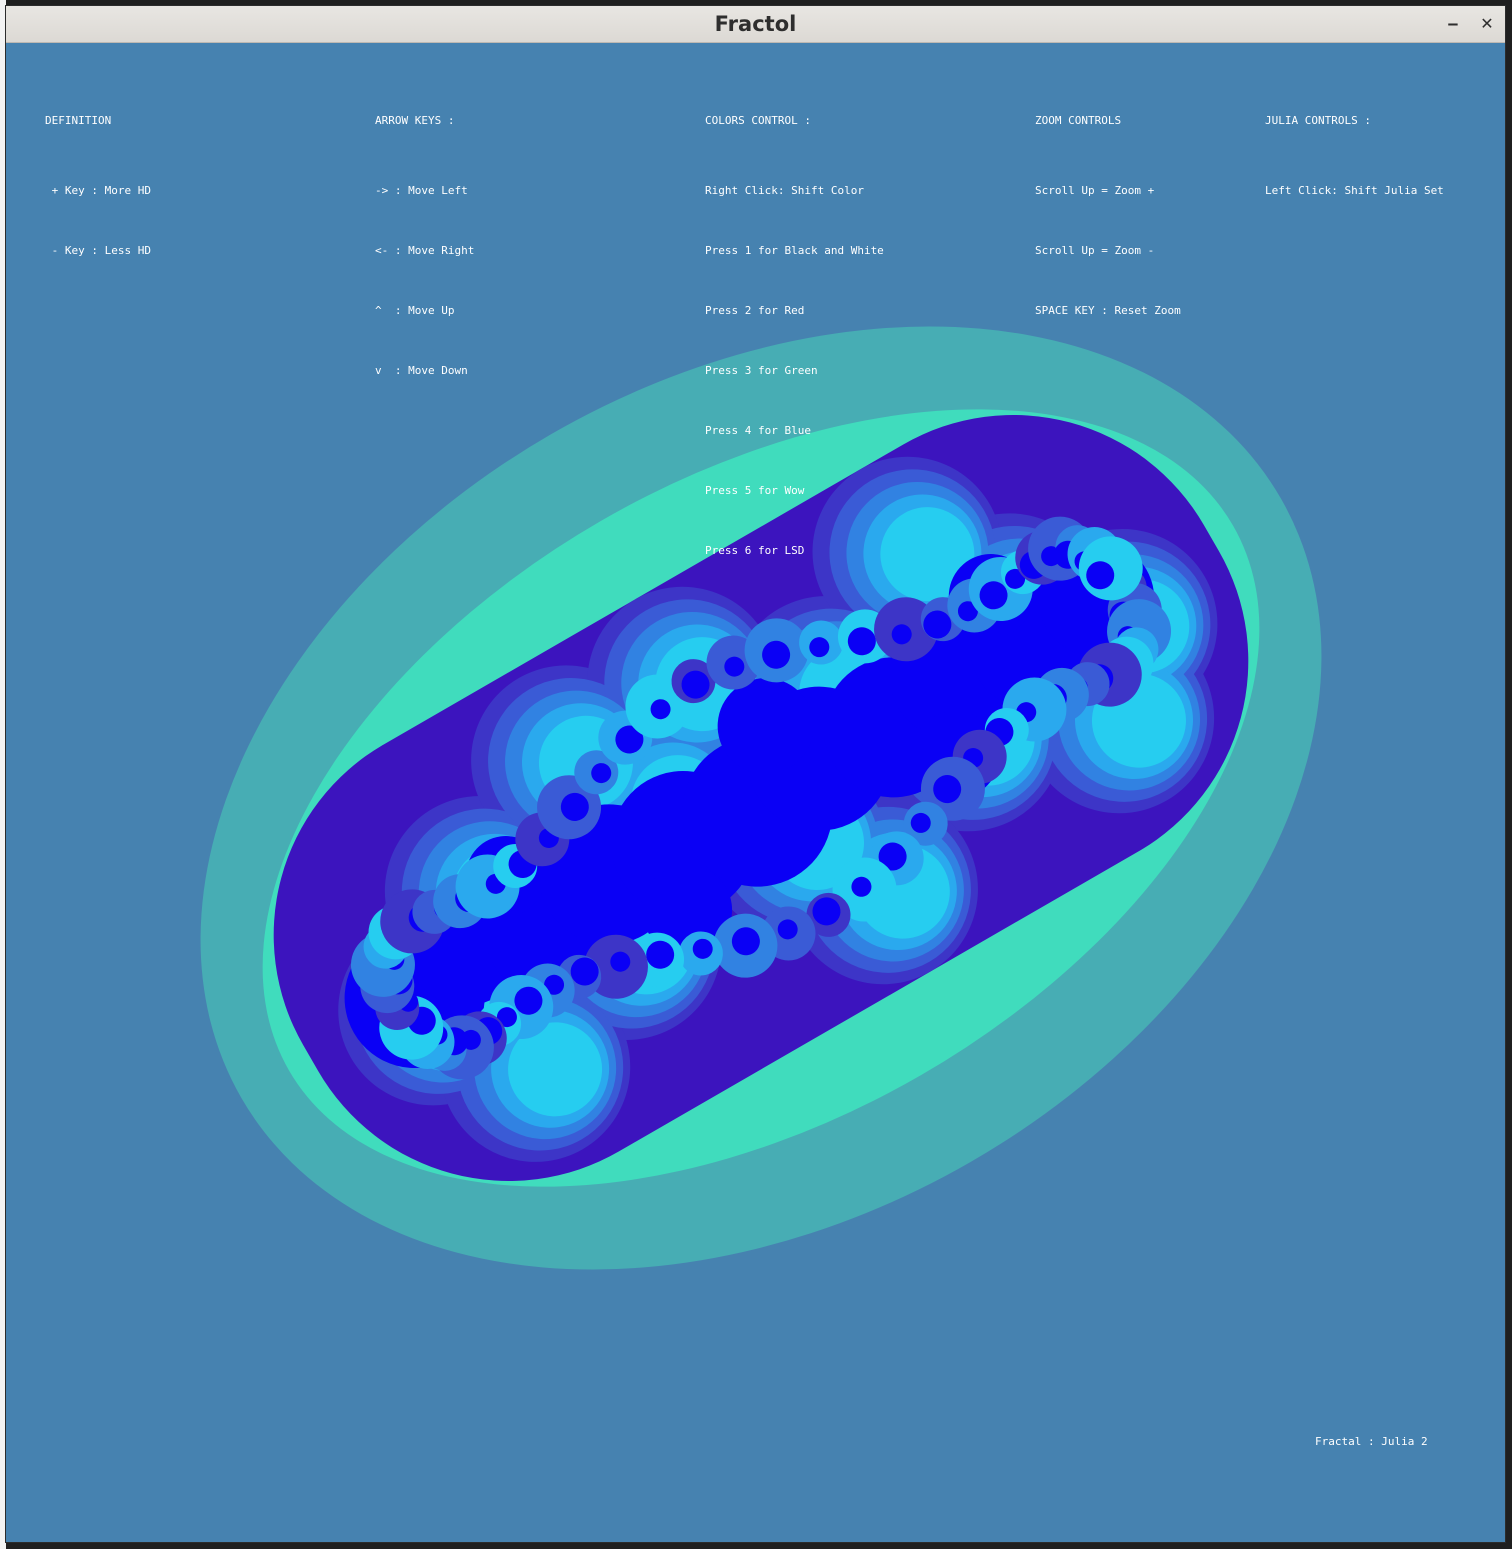  Describe the element at coordinates (415, 120) in the screenshot. I see `help-arrow-keys-heading: ARROW KEYS :` at that location.